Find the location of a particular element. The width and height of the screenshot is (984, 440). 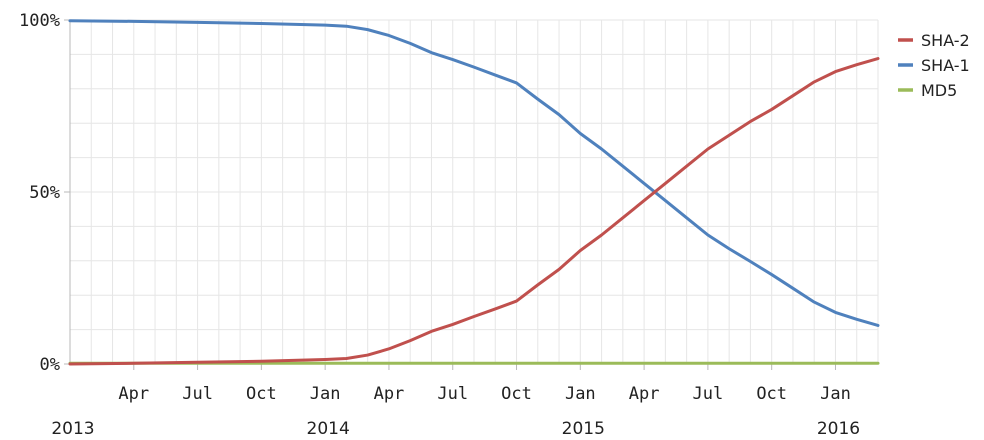

x-year-label: 2013 is located at coordinates (72, 429).